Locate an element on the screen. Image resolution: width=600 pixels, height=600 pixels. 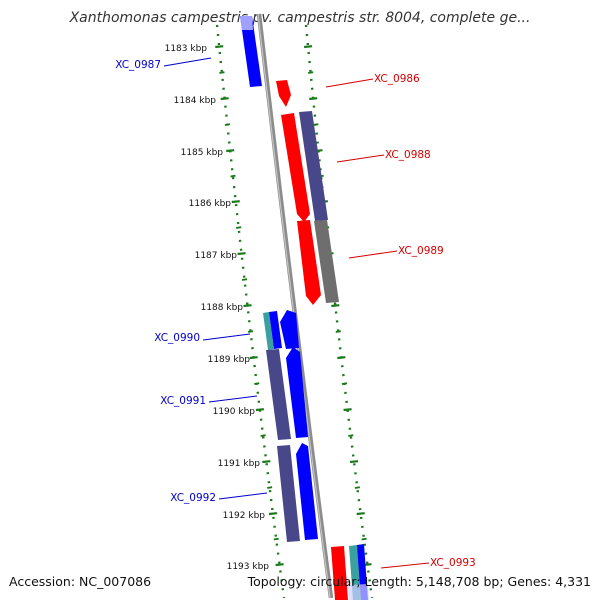
gene-xc0991 is located at coordinates (297, 392).